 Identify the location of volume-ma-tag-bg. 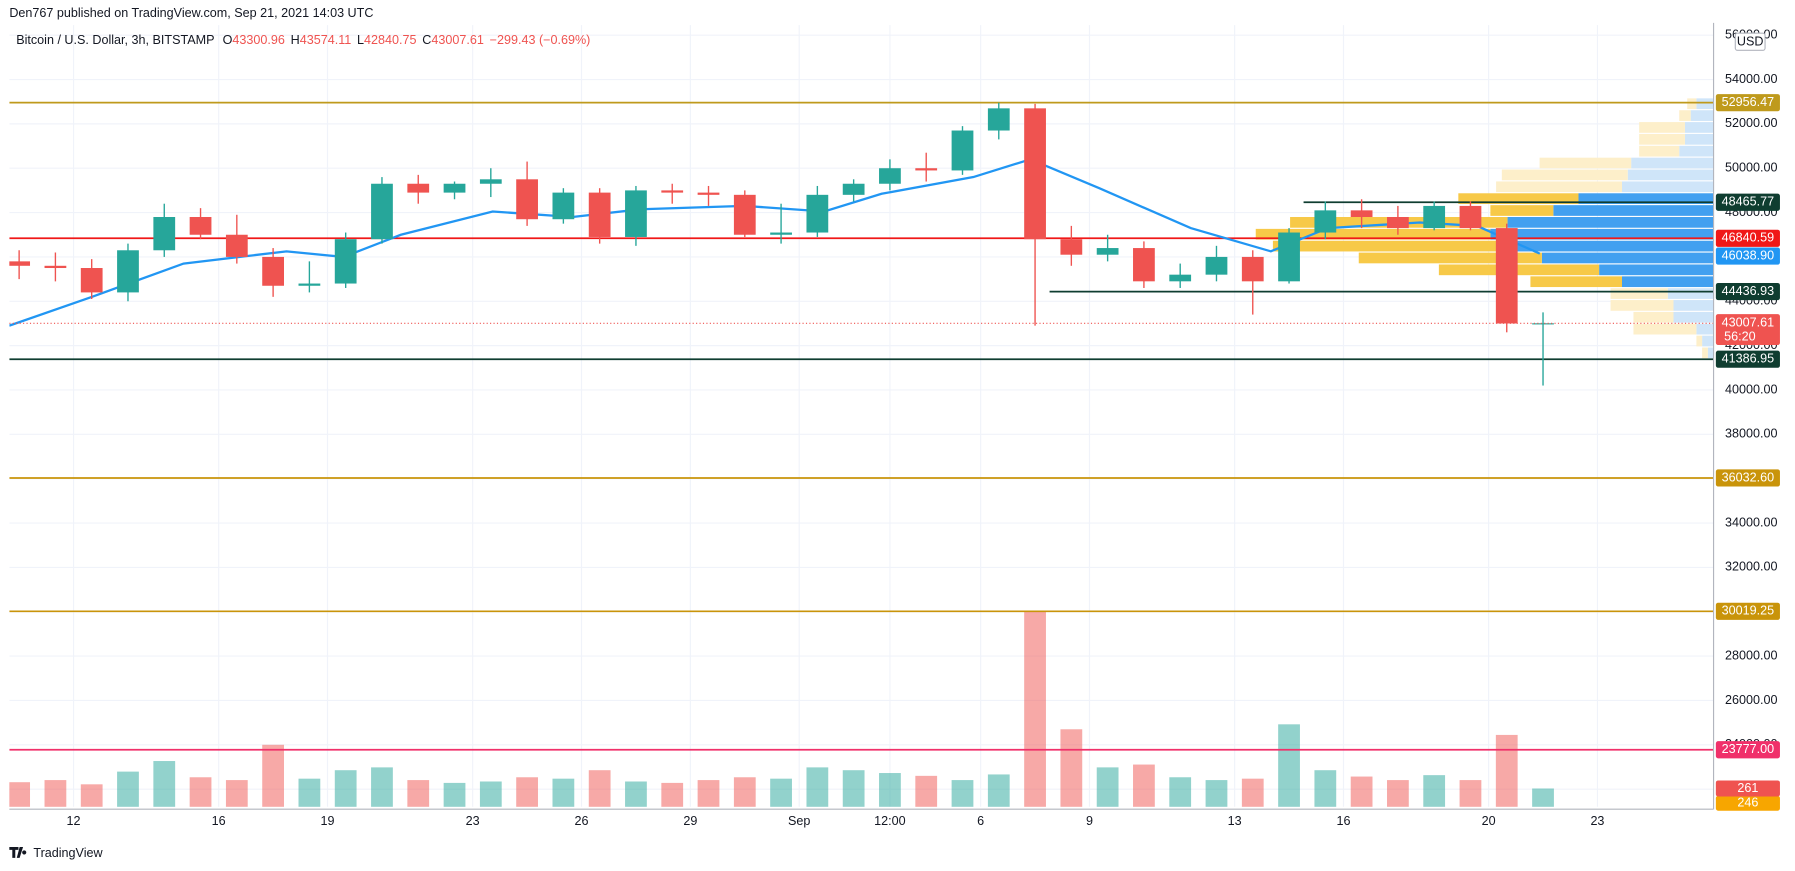
(1747, 803).